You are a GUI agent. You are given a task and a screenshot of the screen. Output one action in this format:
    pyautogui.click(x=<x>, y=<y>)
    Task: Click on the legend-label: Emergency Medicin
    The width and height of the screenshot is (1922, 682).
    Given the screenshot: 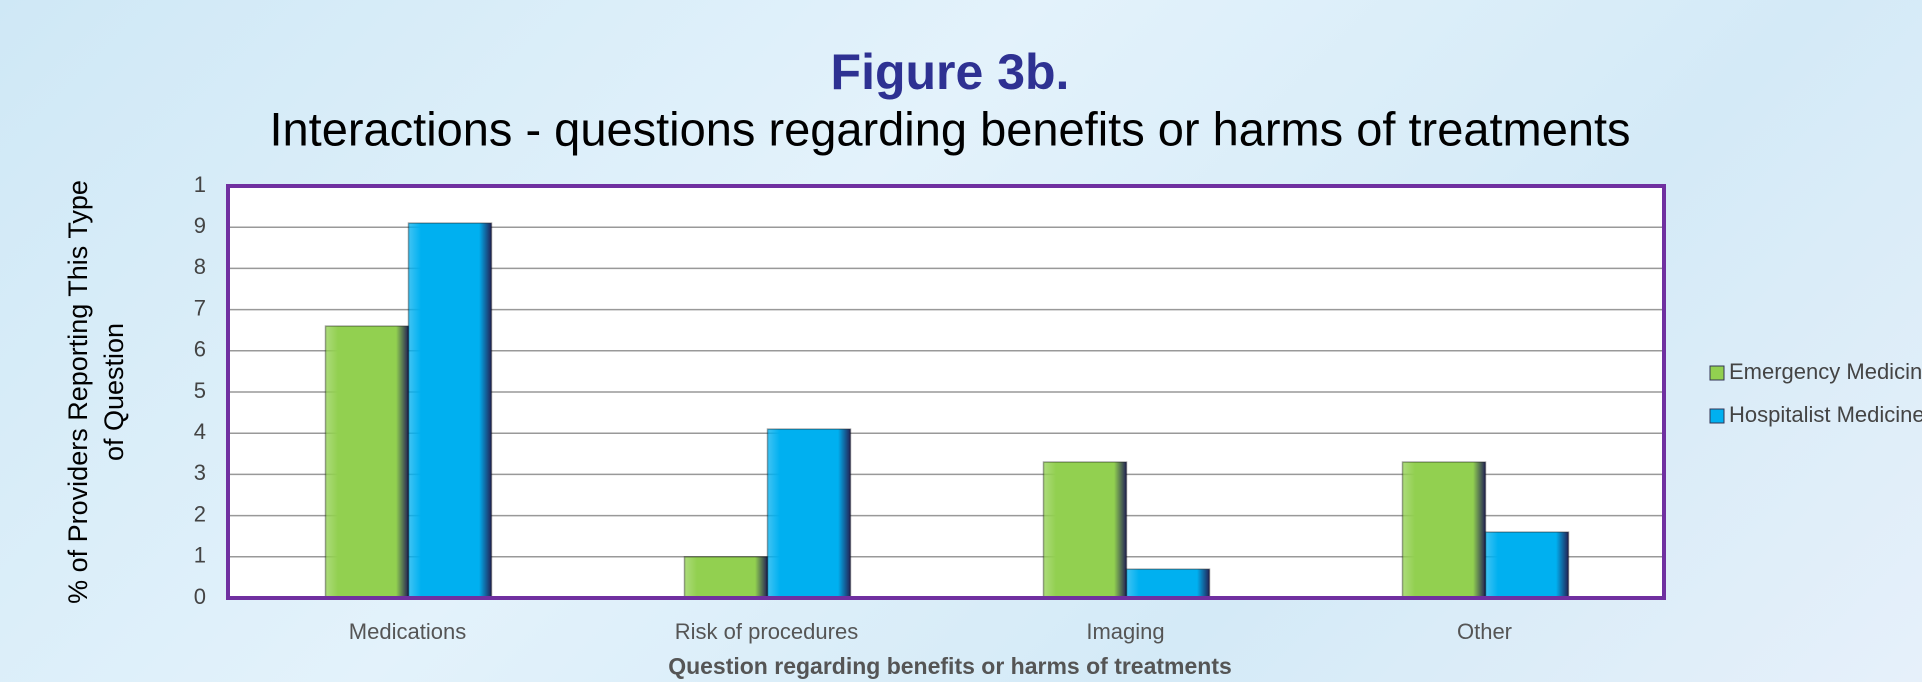 What is the action you would take?
    pyautogui.click(x=1825, y=371)
    